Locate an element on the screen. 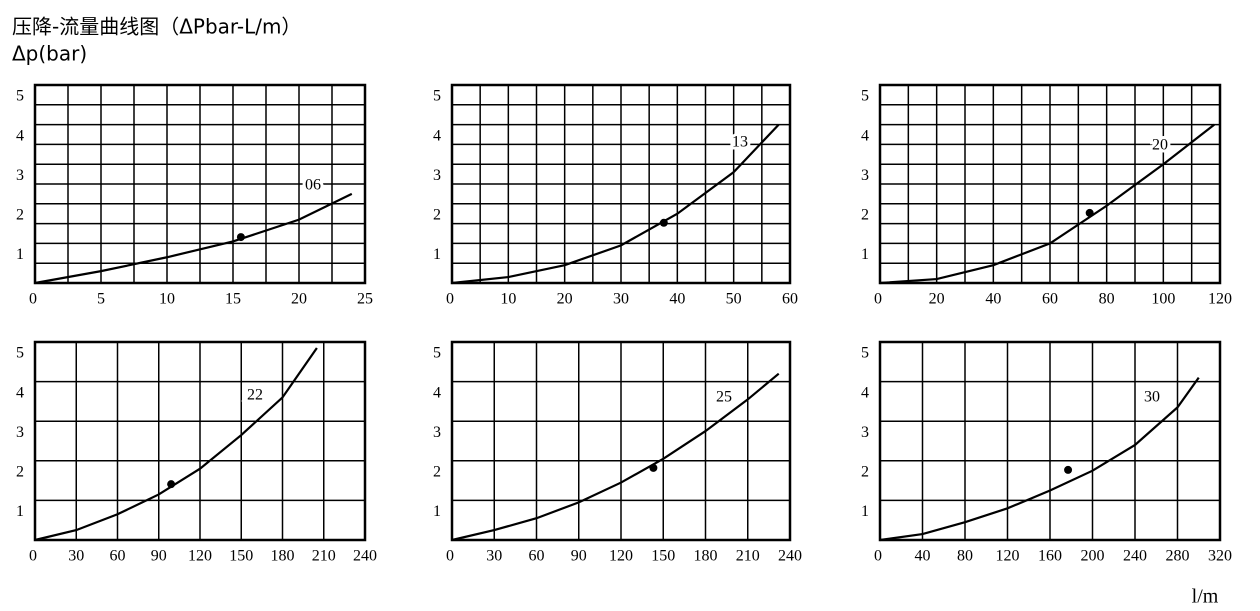 The height and width of the screenshot is (611, 1260). page-title: 压降-流量曲线图（ΔPbar-L/m） is located at coordinates (156, 27).